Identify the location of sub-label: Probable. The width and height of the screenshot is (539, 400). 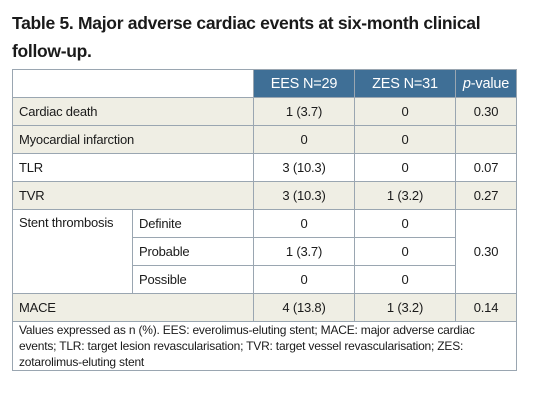
(193, 251).